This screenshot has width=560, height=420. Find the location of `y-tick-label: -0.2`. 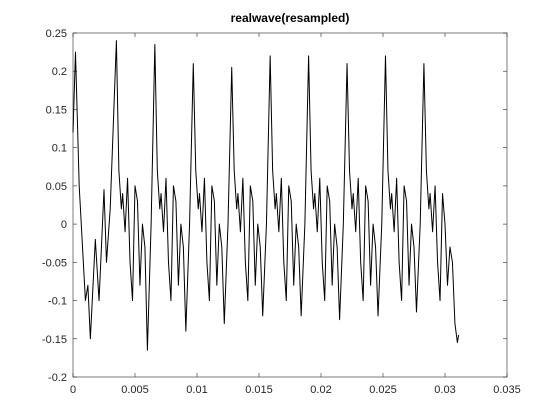

y-tick-label: -0.2 is located at coordinates (57, 378).